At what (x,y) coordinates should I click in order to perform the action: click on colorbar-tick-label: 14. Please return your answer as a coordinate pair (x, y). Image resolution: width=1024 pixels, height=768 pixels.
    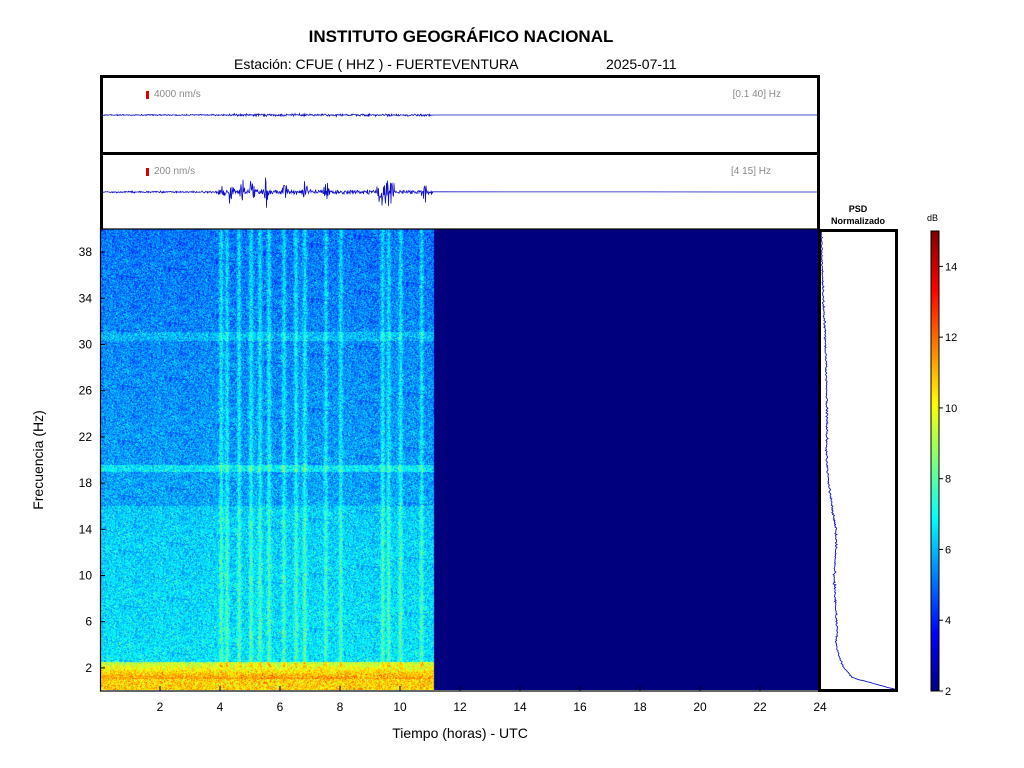
    Looking at the image, I should click on (951, 267).